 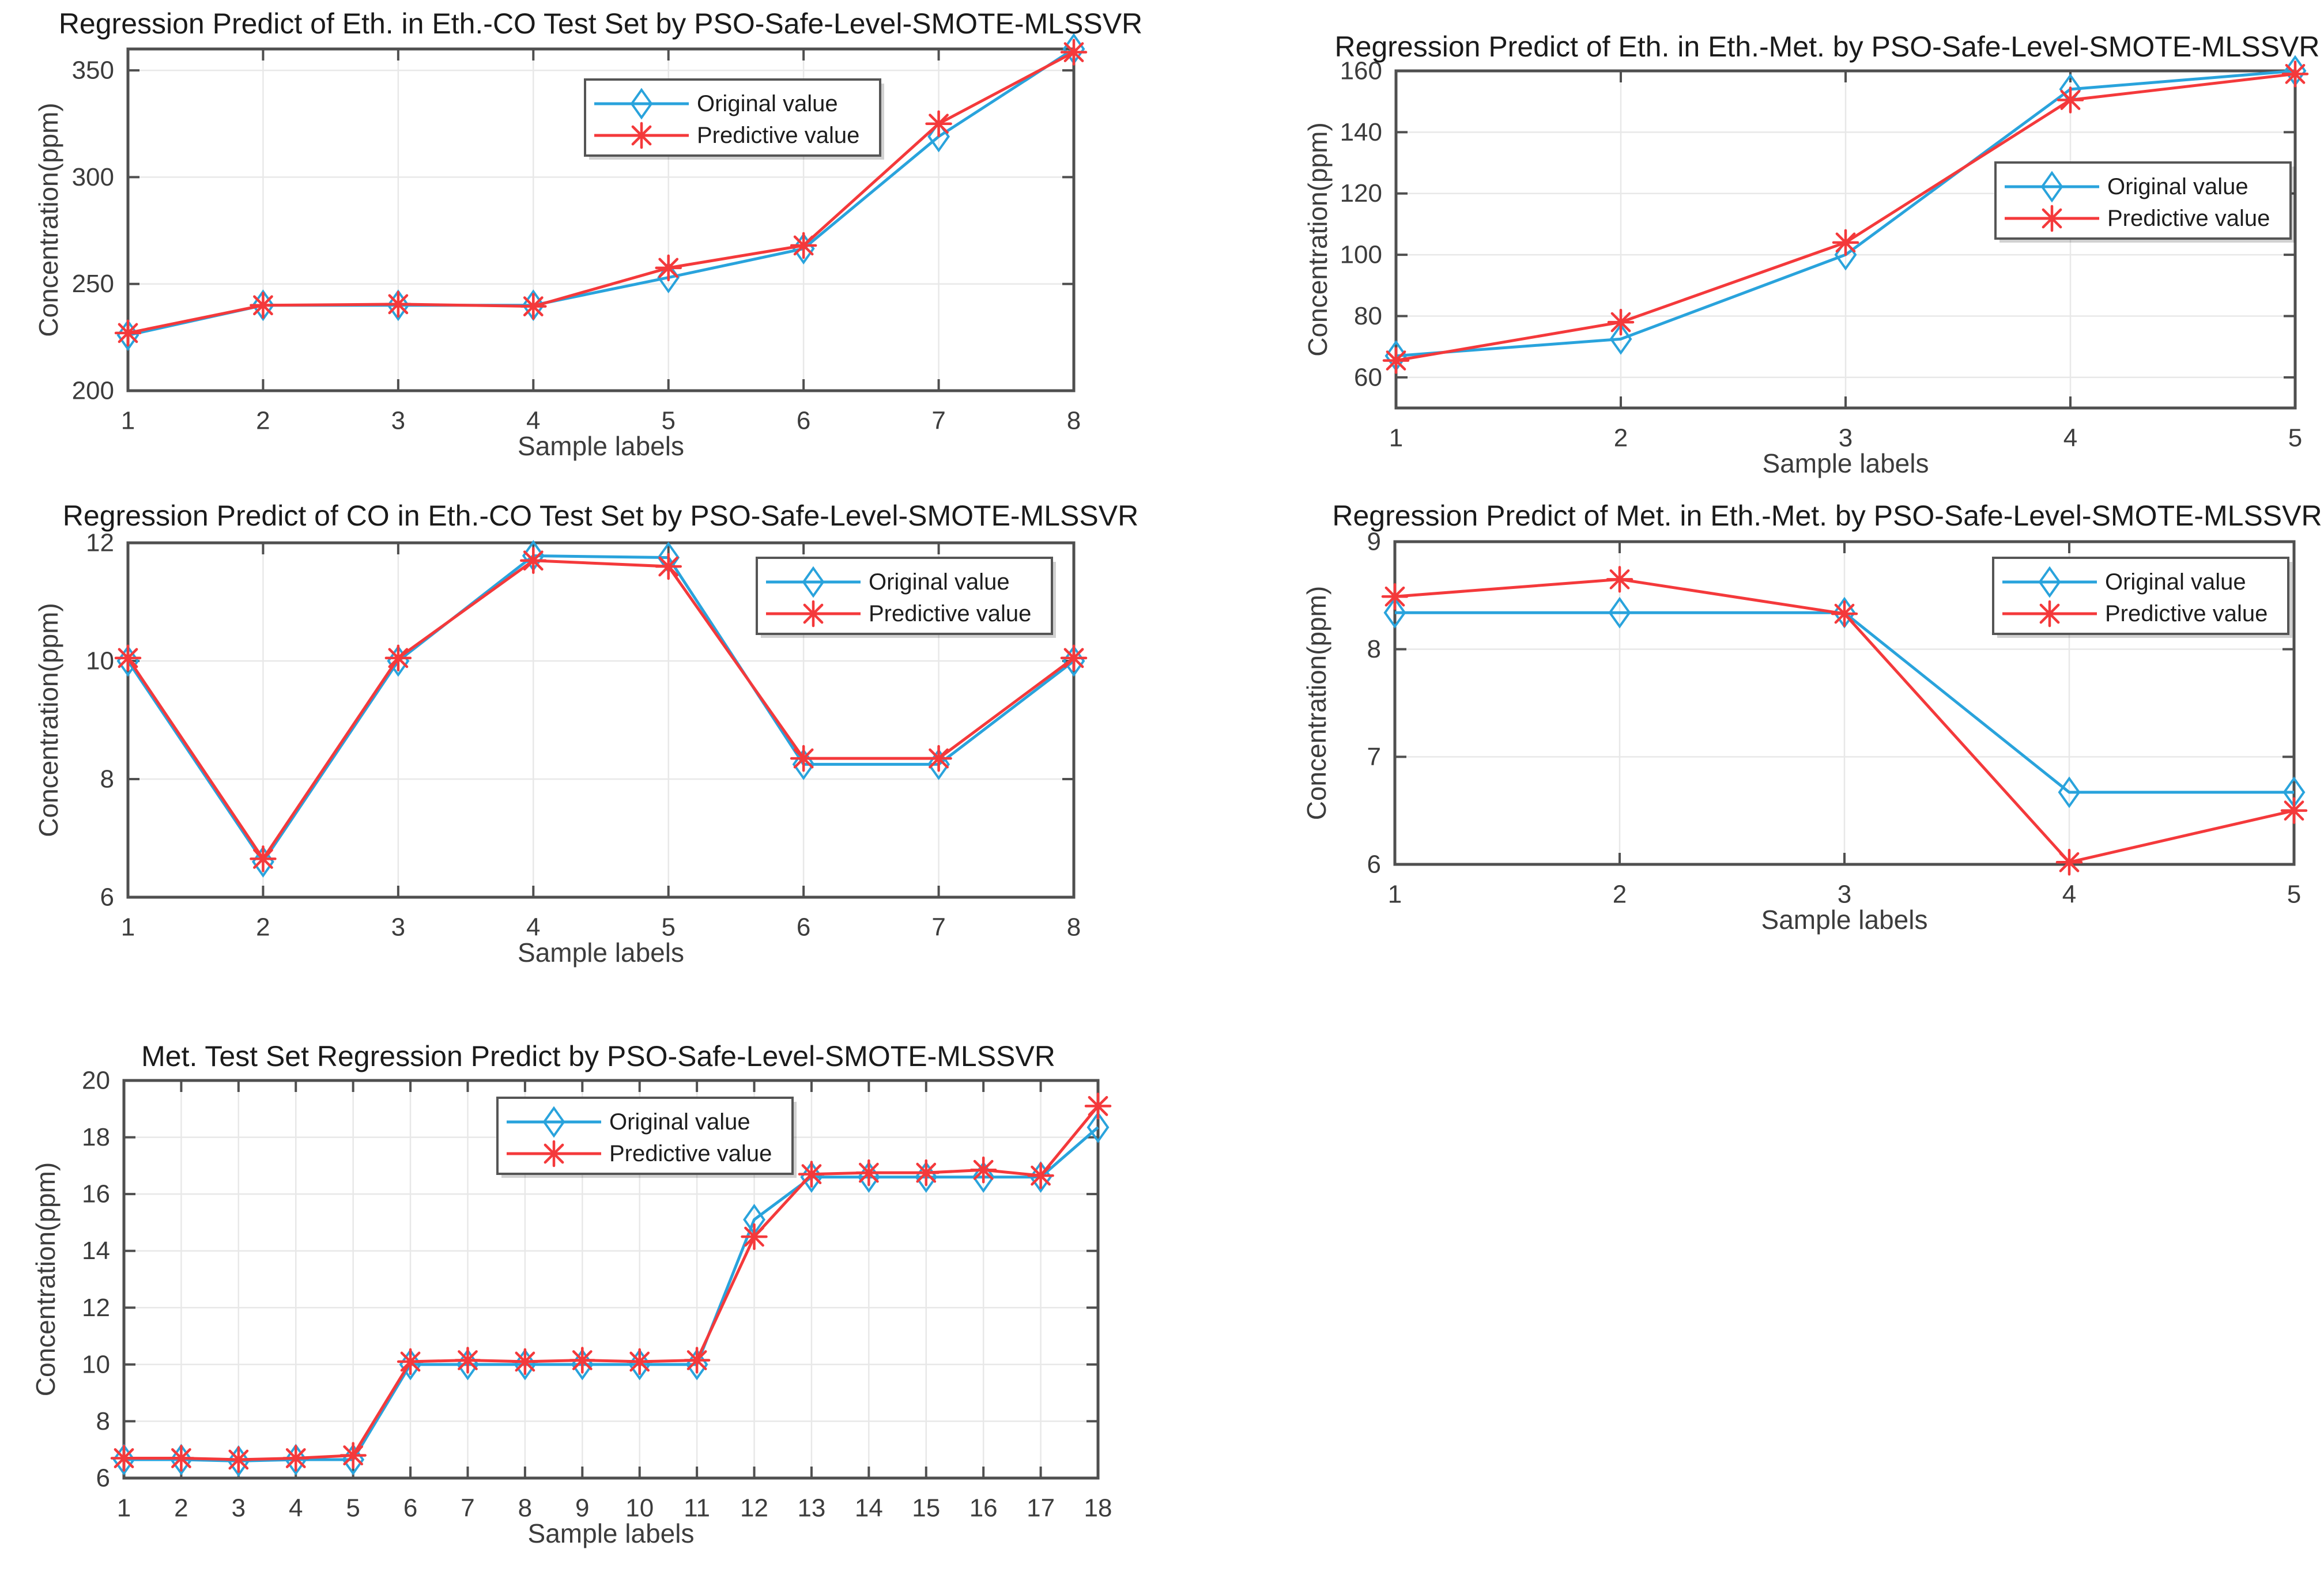 I want to click on y-tick-label: 200, so click(x=93, y=391).